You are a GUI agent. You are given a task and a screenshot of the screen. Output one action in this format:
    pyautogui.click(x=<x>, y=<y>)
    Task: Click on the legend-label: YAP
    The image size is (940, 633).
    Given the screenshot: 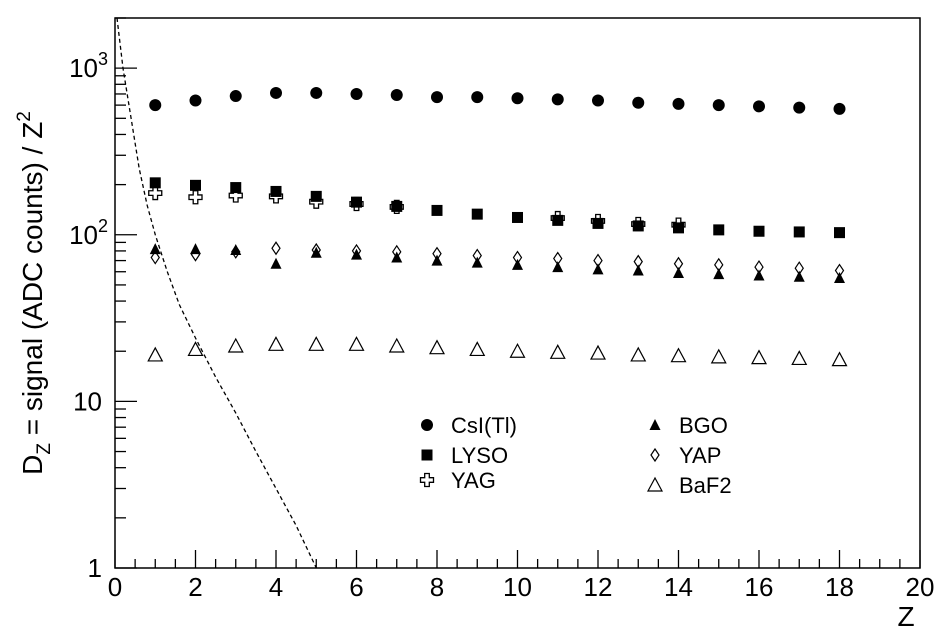 What is the action you would take?
    pyautogui.click(x=700, y=455)
    